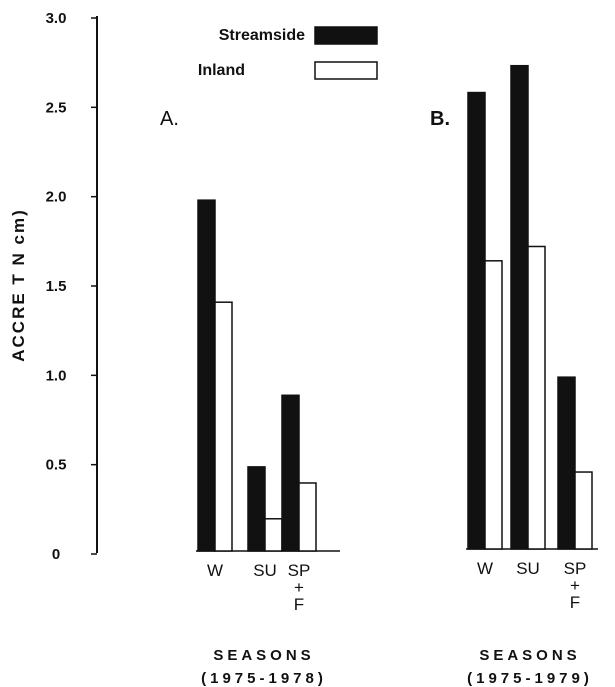 The height and width of the screenshot is (687, 615). I want to click on y-ticks: 0 0.5 1.0 1.5 2.0 2.5 3.0, so click(71, 286).